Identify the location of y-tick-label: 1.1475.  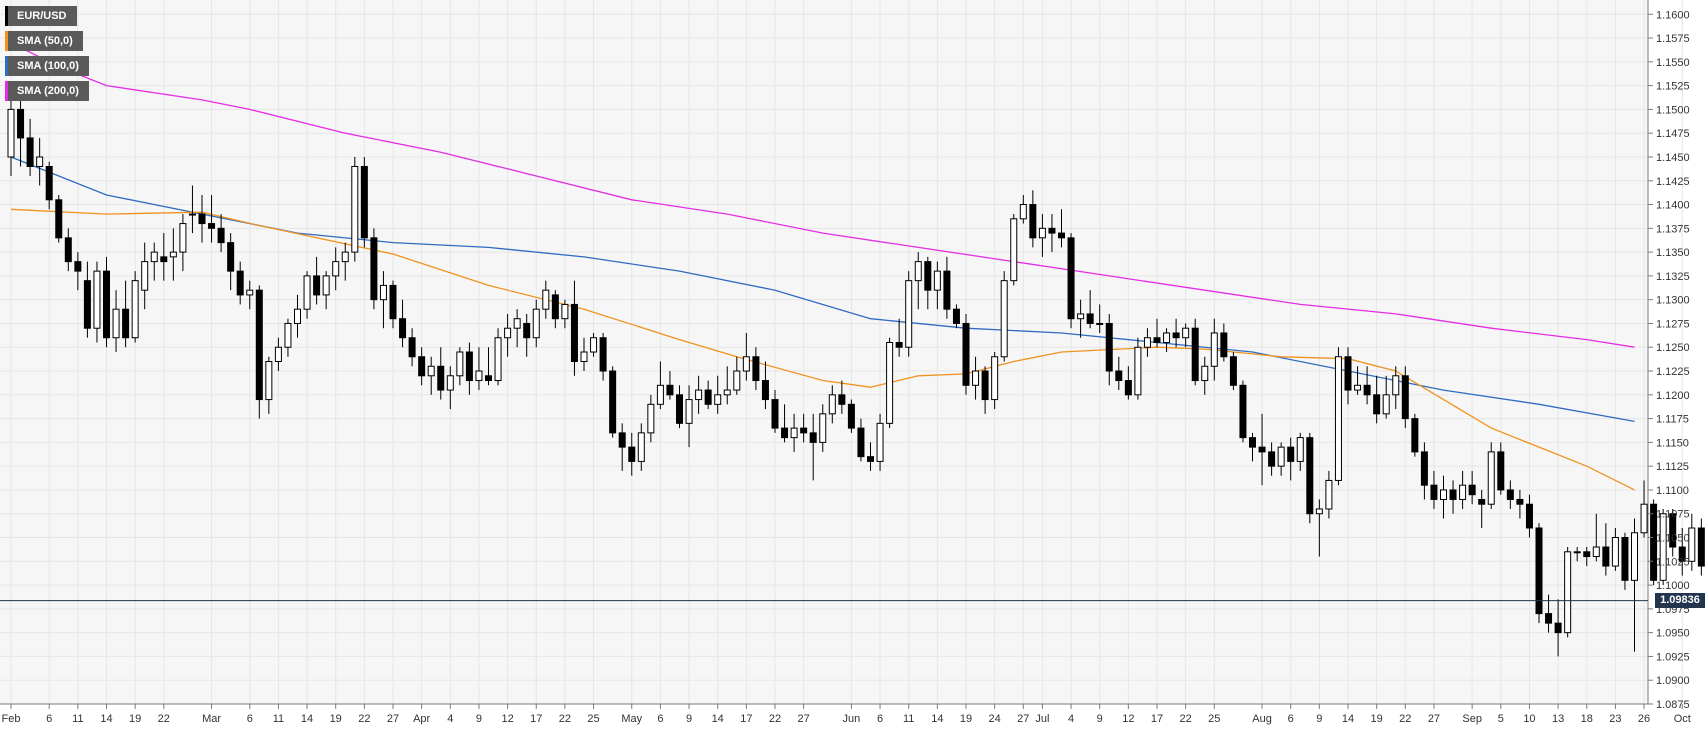
(1673, 134).